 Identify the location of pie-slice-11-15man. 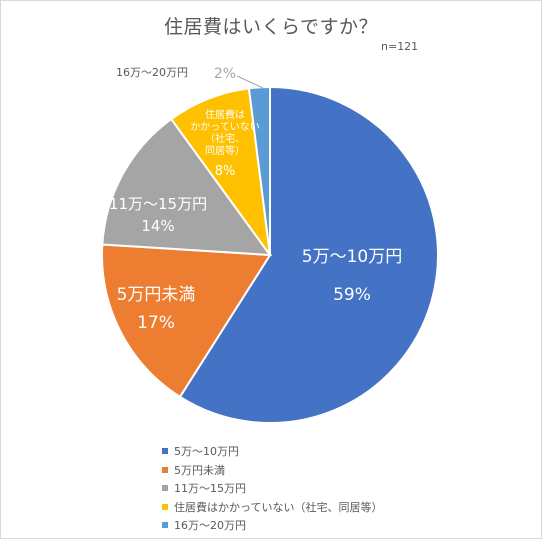
(187, 187).